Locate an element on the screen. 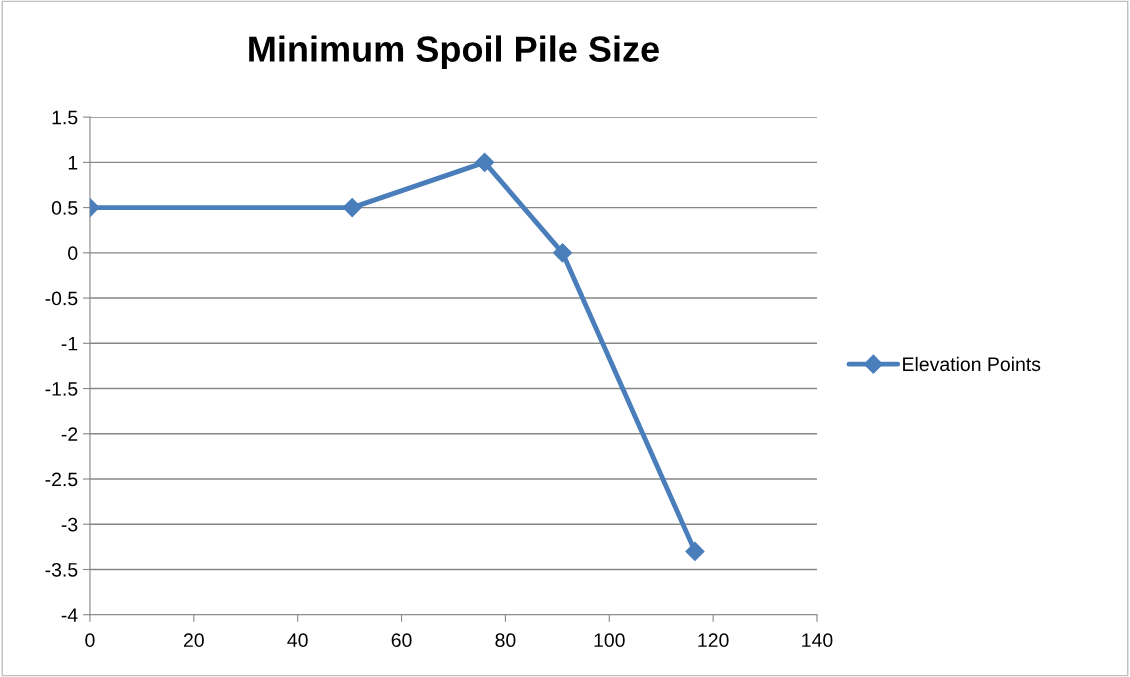 This screenshot has width=1130, height=677. x-tick-label: 40 is located at coordinates (297, 640).